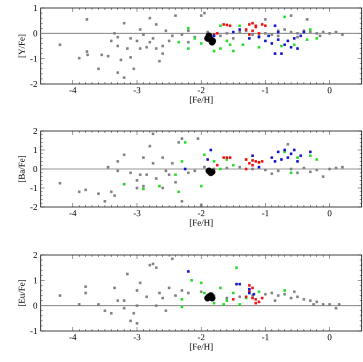  Describe the element at coordinates (22, 46) in the screenshot. I see `y-axis-title: [Y/Fe]` at that location.